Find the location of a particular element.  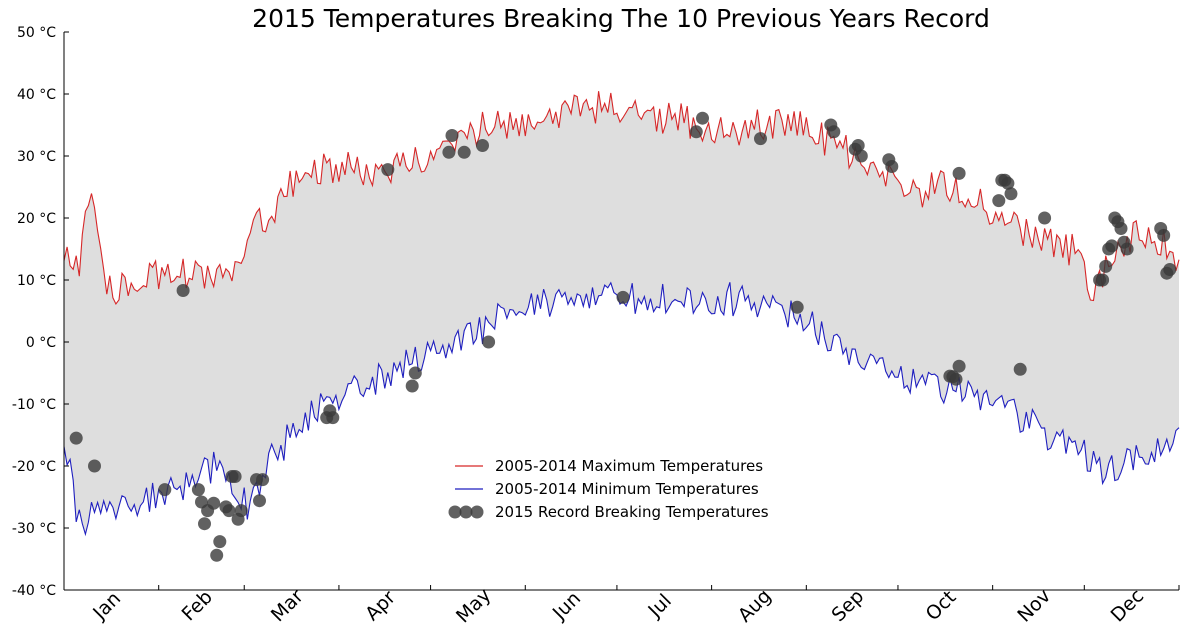

y-tick-label: -30 °C is located at coordinates (34, 529).